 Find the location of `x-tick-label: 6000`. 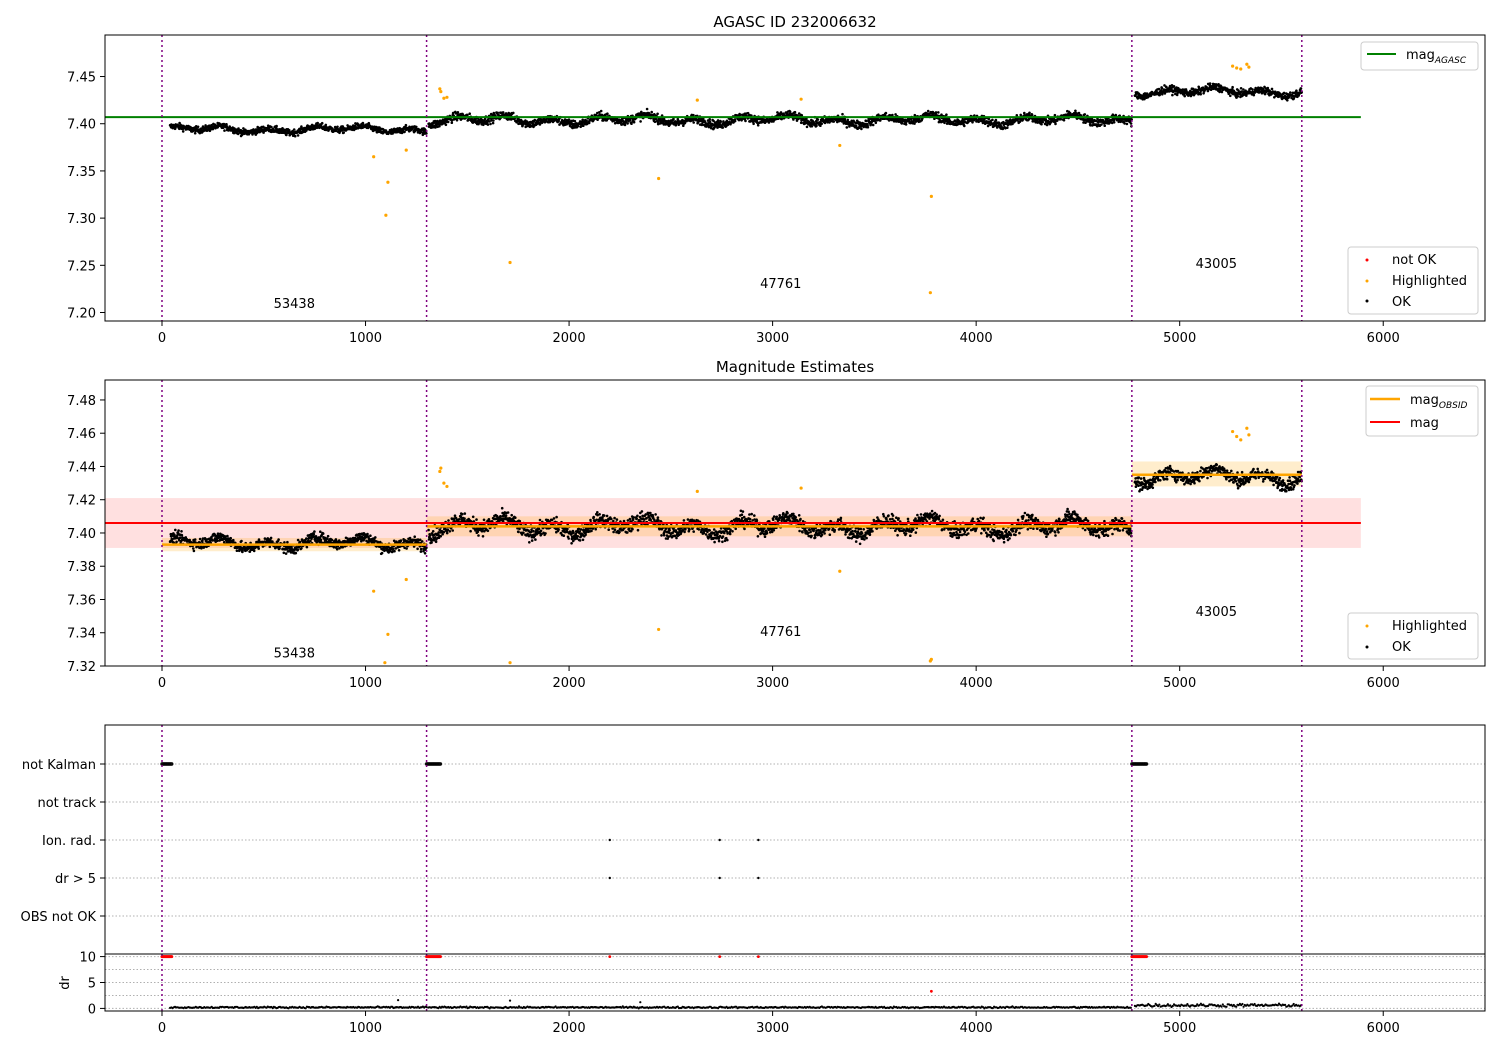

x-tick-label: 6000 is located at coordinates (1383, 338).